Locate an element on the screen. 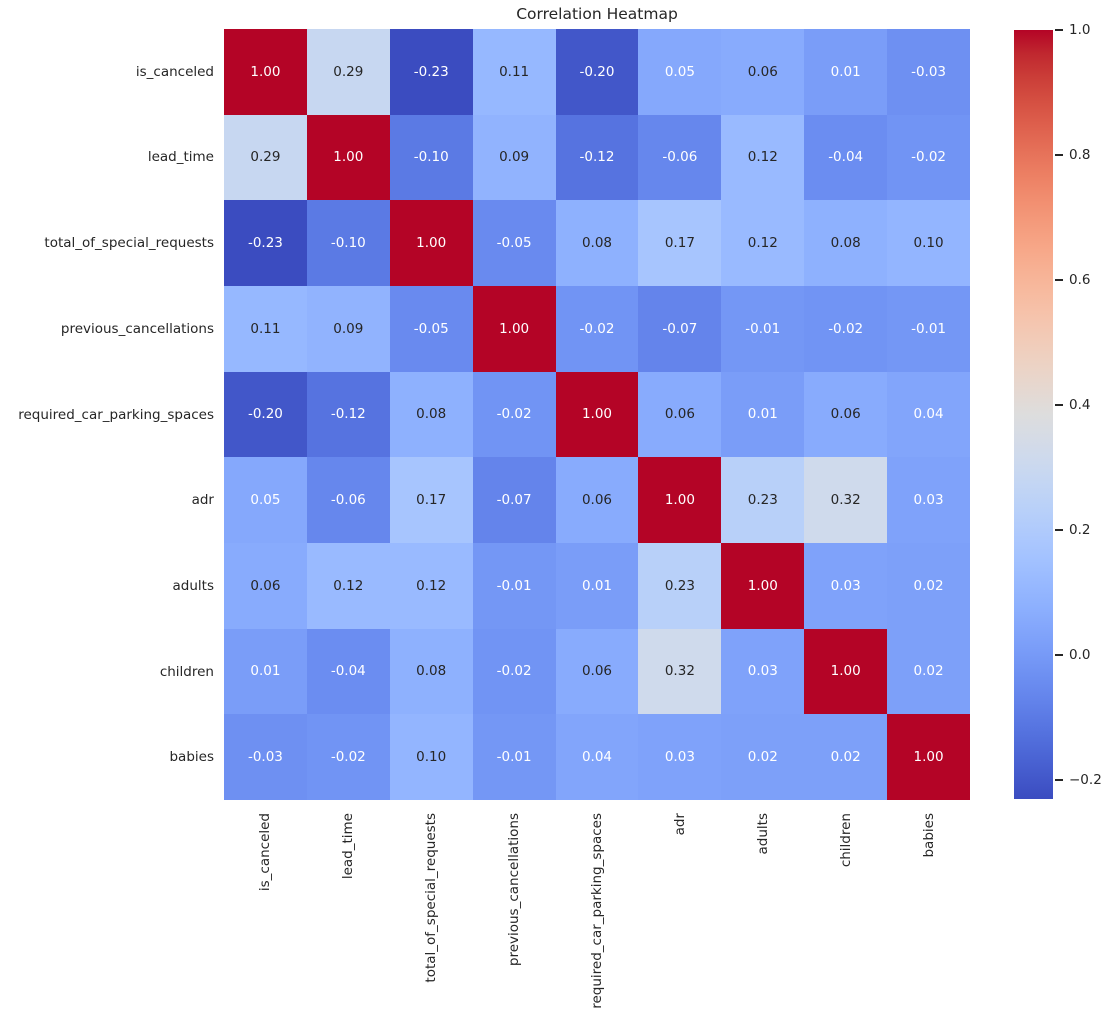 The height and width of the screenshot is (1025, 1107). colorbar-gradient is located at coordinates (1033, 414).